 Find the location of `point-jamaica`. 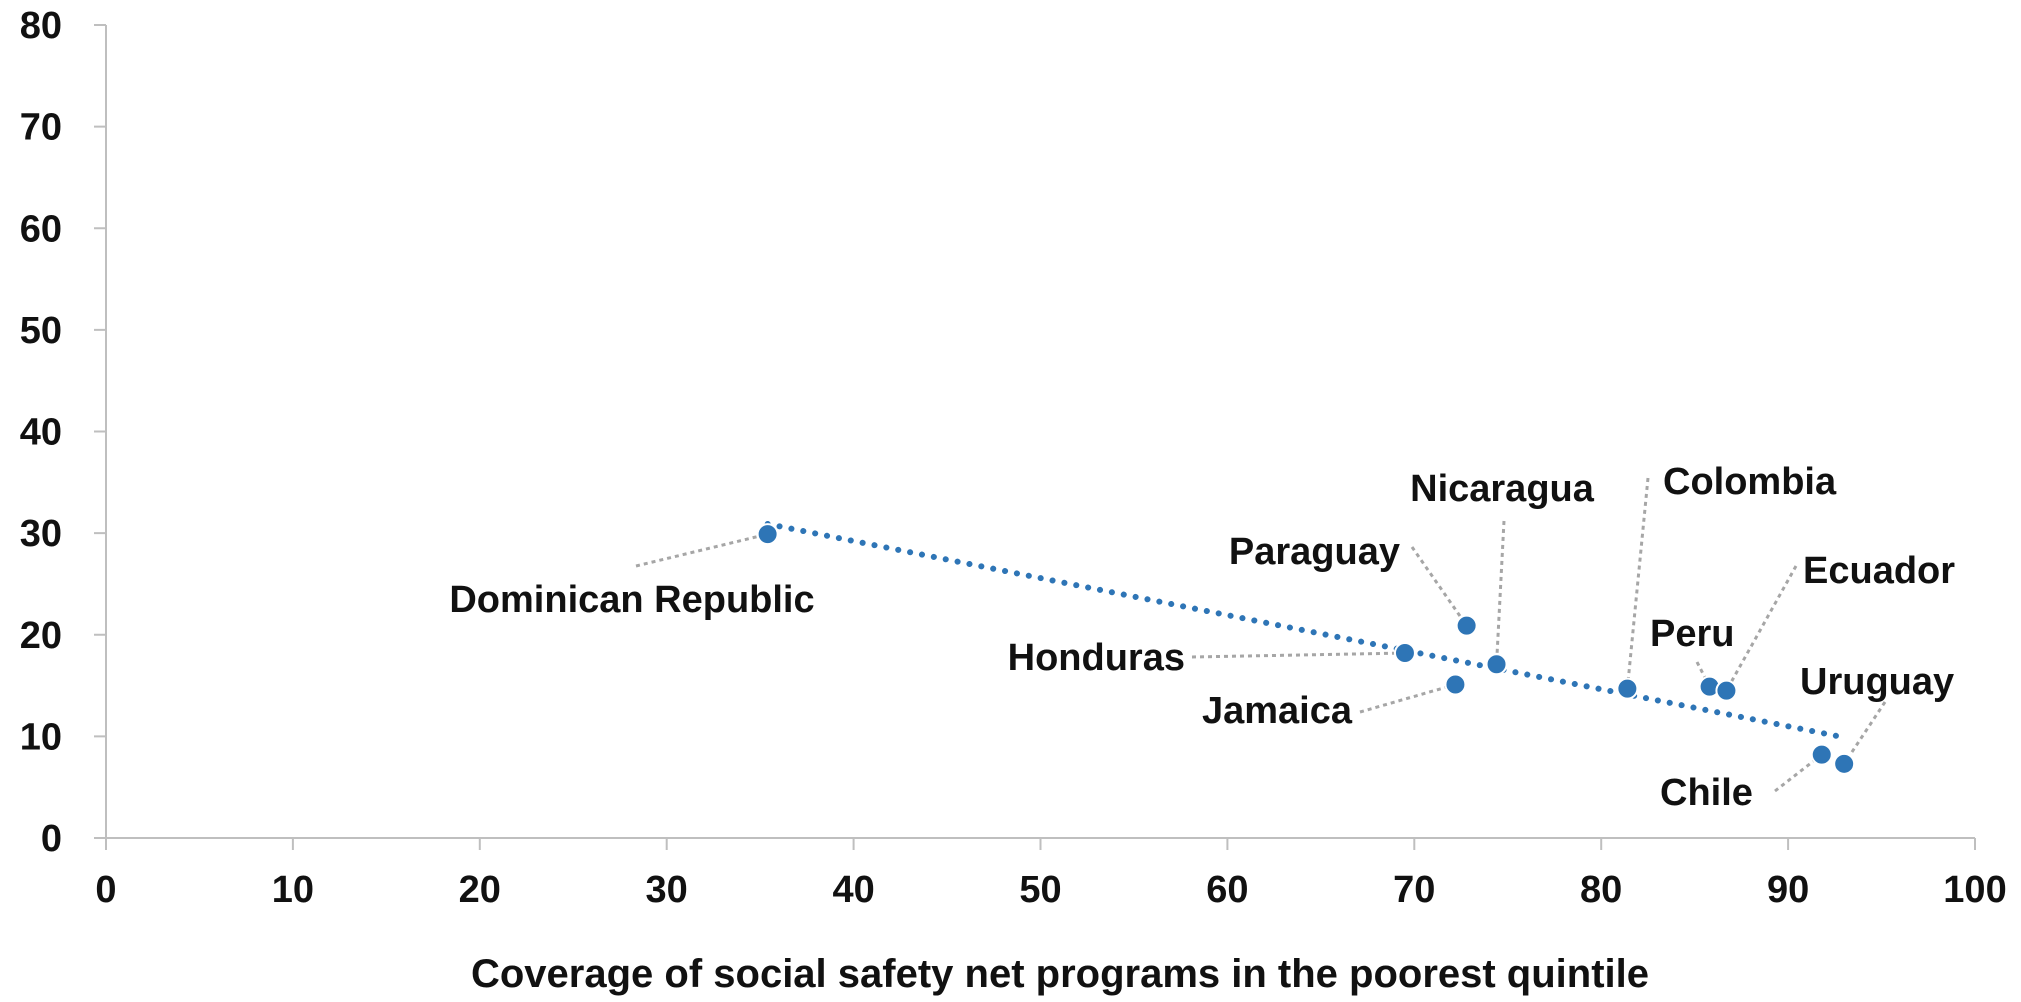

point-jamaica is located at coordinates (1455, 684).